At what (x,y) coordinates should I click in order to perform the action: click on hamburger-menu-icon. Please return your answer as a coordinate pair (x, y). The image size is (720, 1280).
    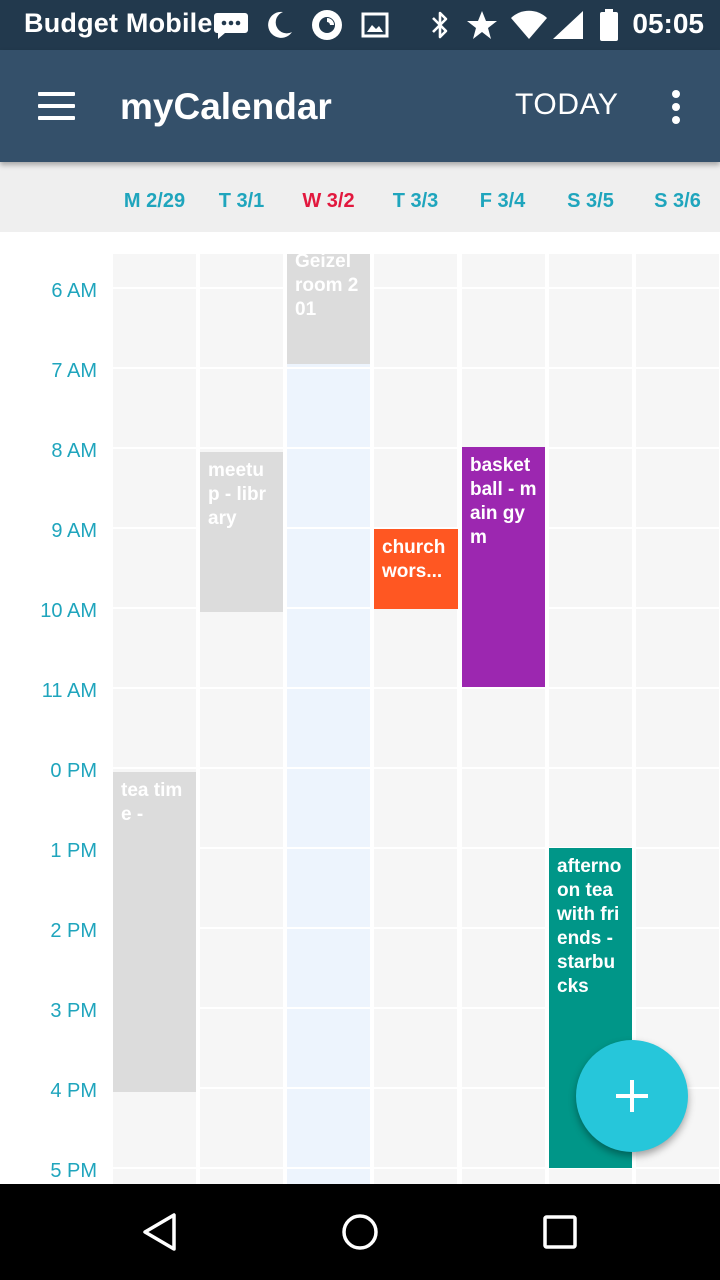
    Looking at the image, I should click on (56, 107).